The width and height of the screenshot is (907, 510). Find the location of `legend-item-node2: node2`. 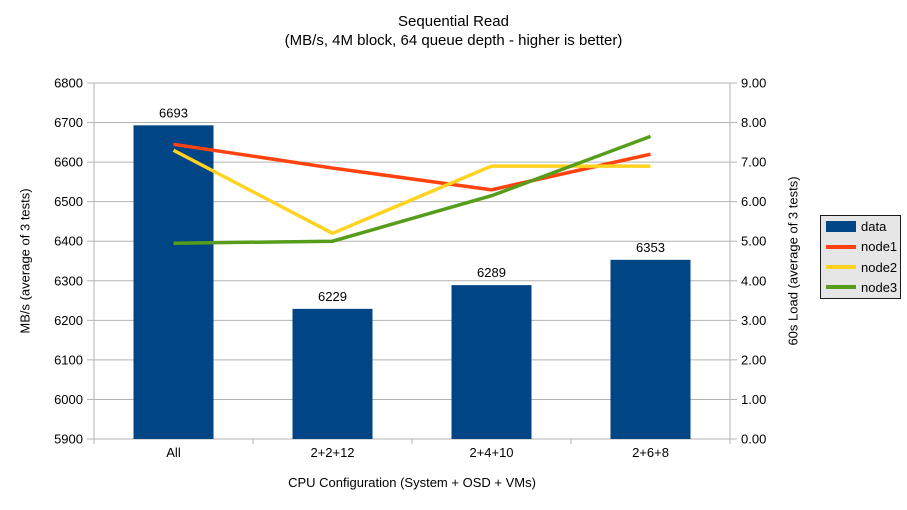

legend-item-node2: node2 is located at coordinates (863, 267).